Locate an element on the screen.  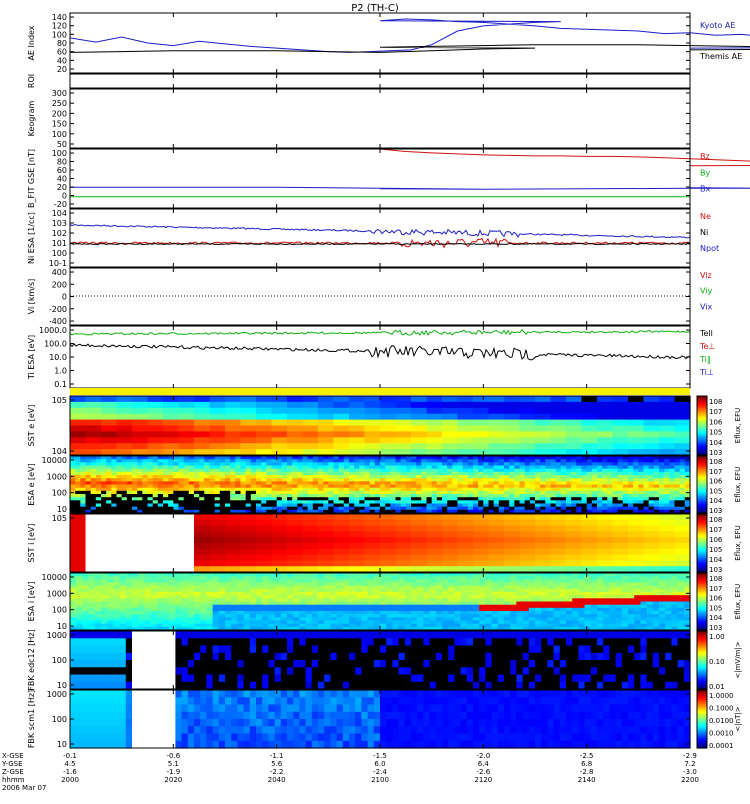
ae-tick-label: 40 is located at coordinates (62, 60).